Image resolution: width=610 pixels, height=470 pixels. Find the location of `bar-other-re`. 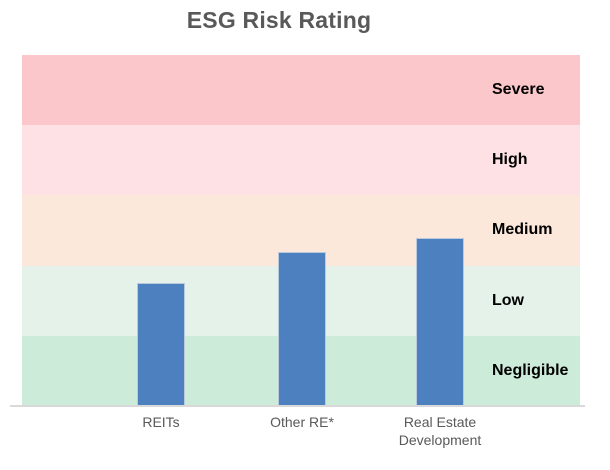

bar-other-re is located at coordinates (302, 329).